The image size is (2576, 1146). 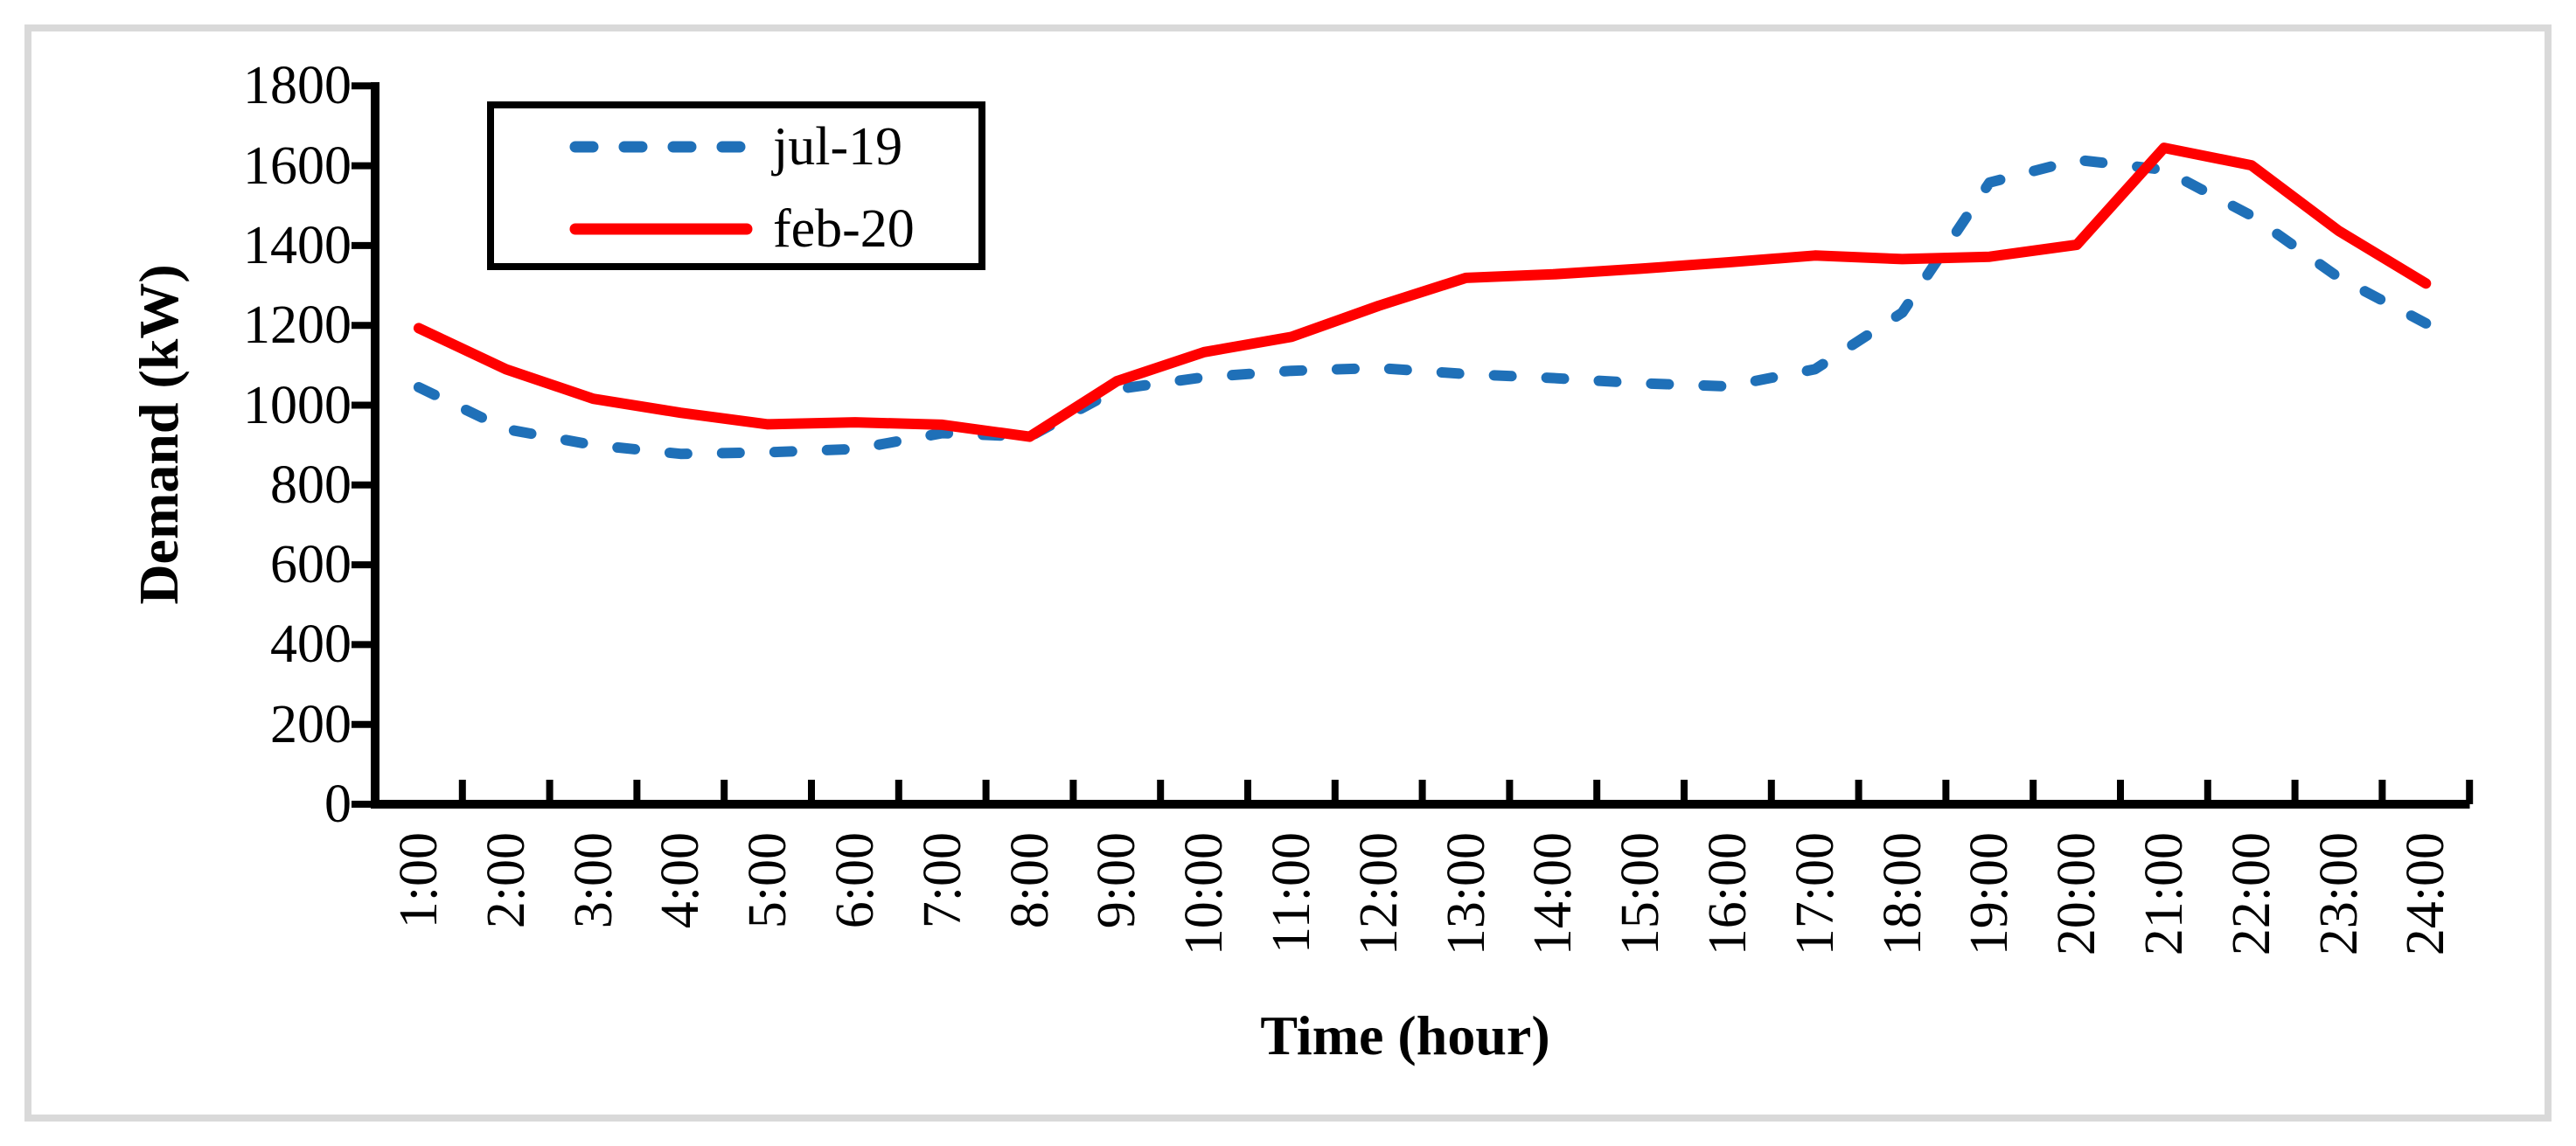 What do you see at coordinates (311, 724) in the screenshot?
I see `y-tick-label: 200` at bounding box center [311, 724].